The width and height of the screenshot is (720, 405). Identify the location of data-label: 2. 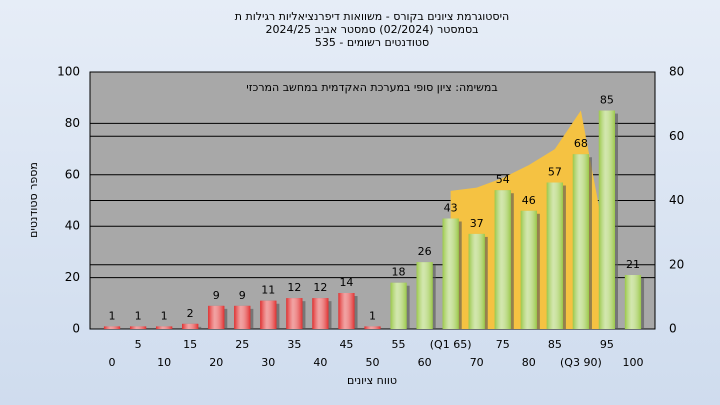
(190, 313).